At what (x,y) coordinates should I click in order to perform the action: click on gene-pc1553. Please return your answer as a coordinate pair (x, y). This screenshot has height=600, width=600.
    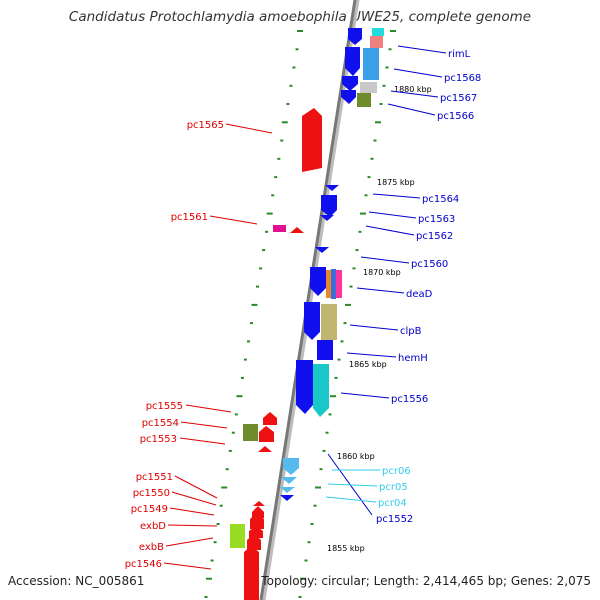
    Looking at the image, I should click on (265, 449).